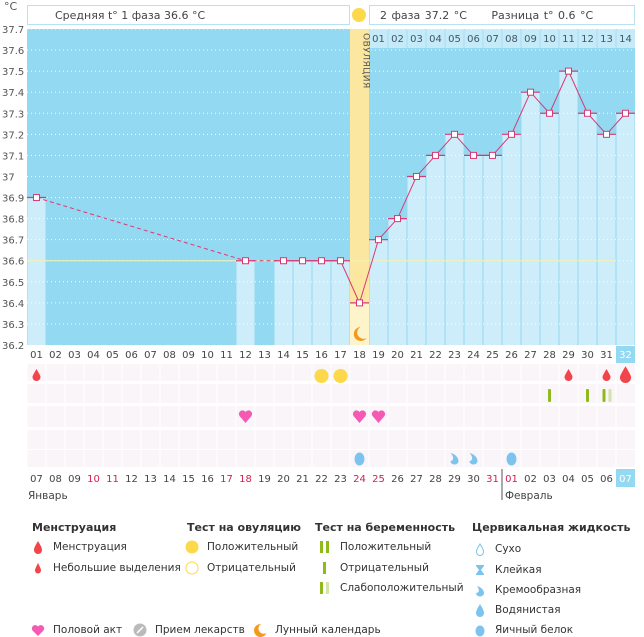 This screenshot has height=637, width=644. I want to click on legend-ovulation-positive: Положительный, so click(241, 547).